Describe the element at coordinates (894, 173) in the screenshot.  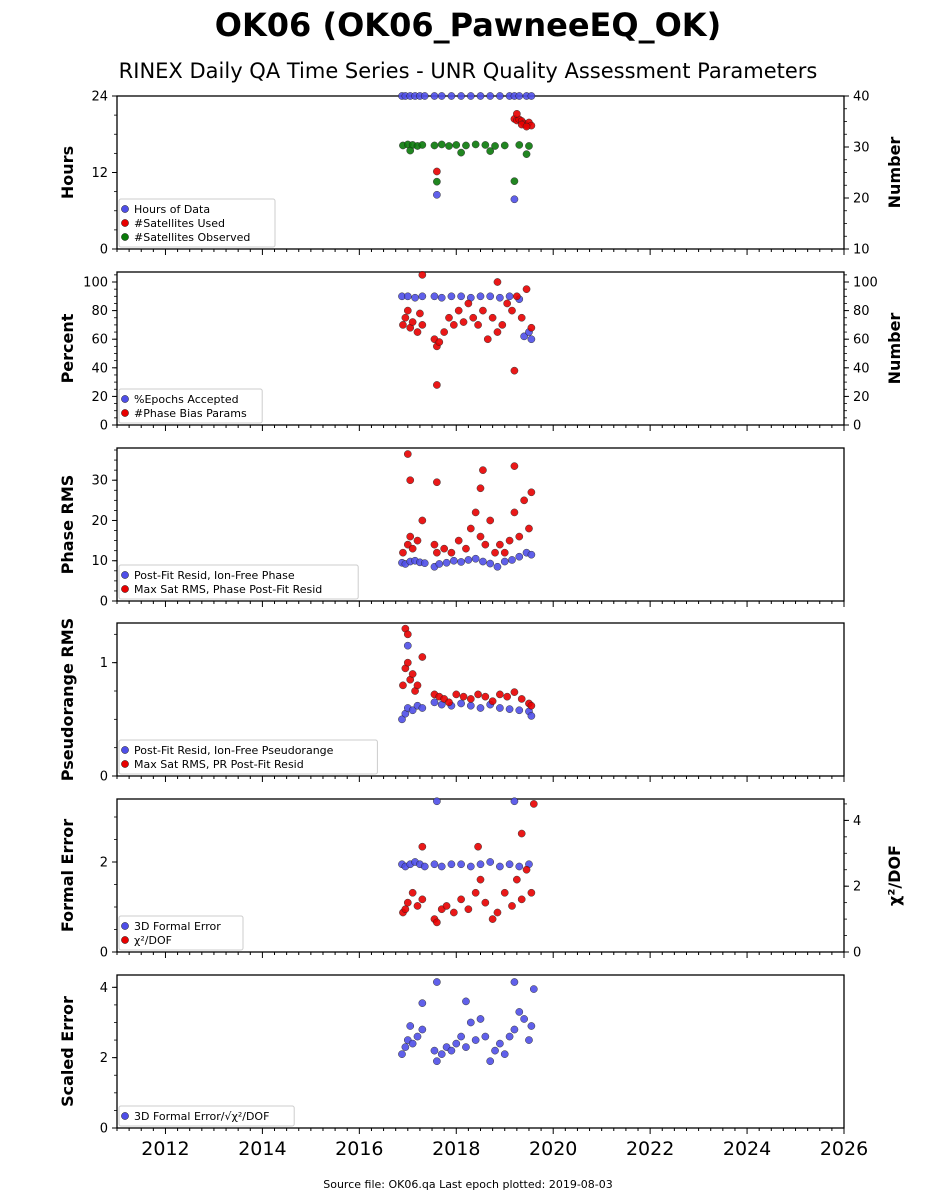
I see `panel-1-y2label: Number` at that location.